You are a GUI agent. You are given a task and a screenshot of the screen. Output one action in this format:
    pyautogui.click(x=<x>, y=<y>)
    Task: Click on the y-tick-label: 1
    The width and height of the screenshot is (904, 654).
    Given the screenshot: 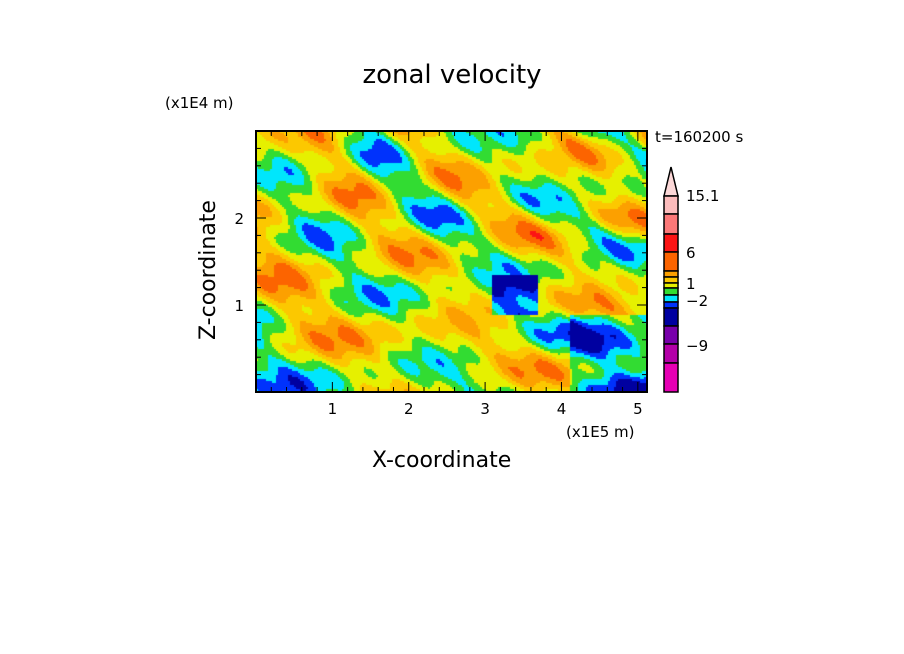 What is the action you would take?
    pyautogui.click(x=239, y=306)
    